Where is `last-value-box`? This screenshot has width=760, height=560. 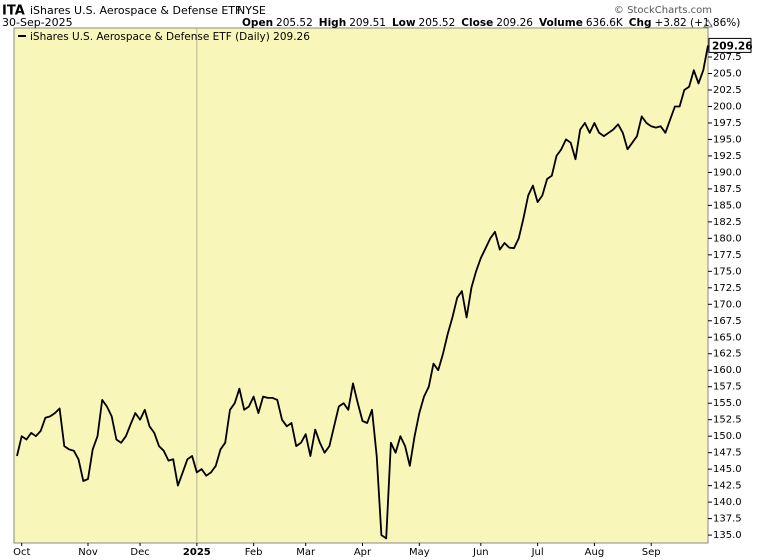 last-value-box is located at coordinates (730, 45).